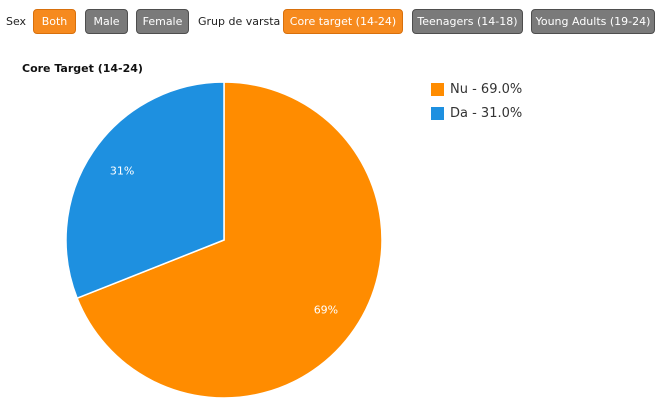 This screenshot has width=661, height=402. I want to click on sex-male-button: Male, so click(106, 21).